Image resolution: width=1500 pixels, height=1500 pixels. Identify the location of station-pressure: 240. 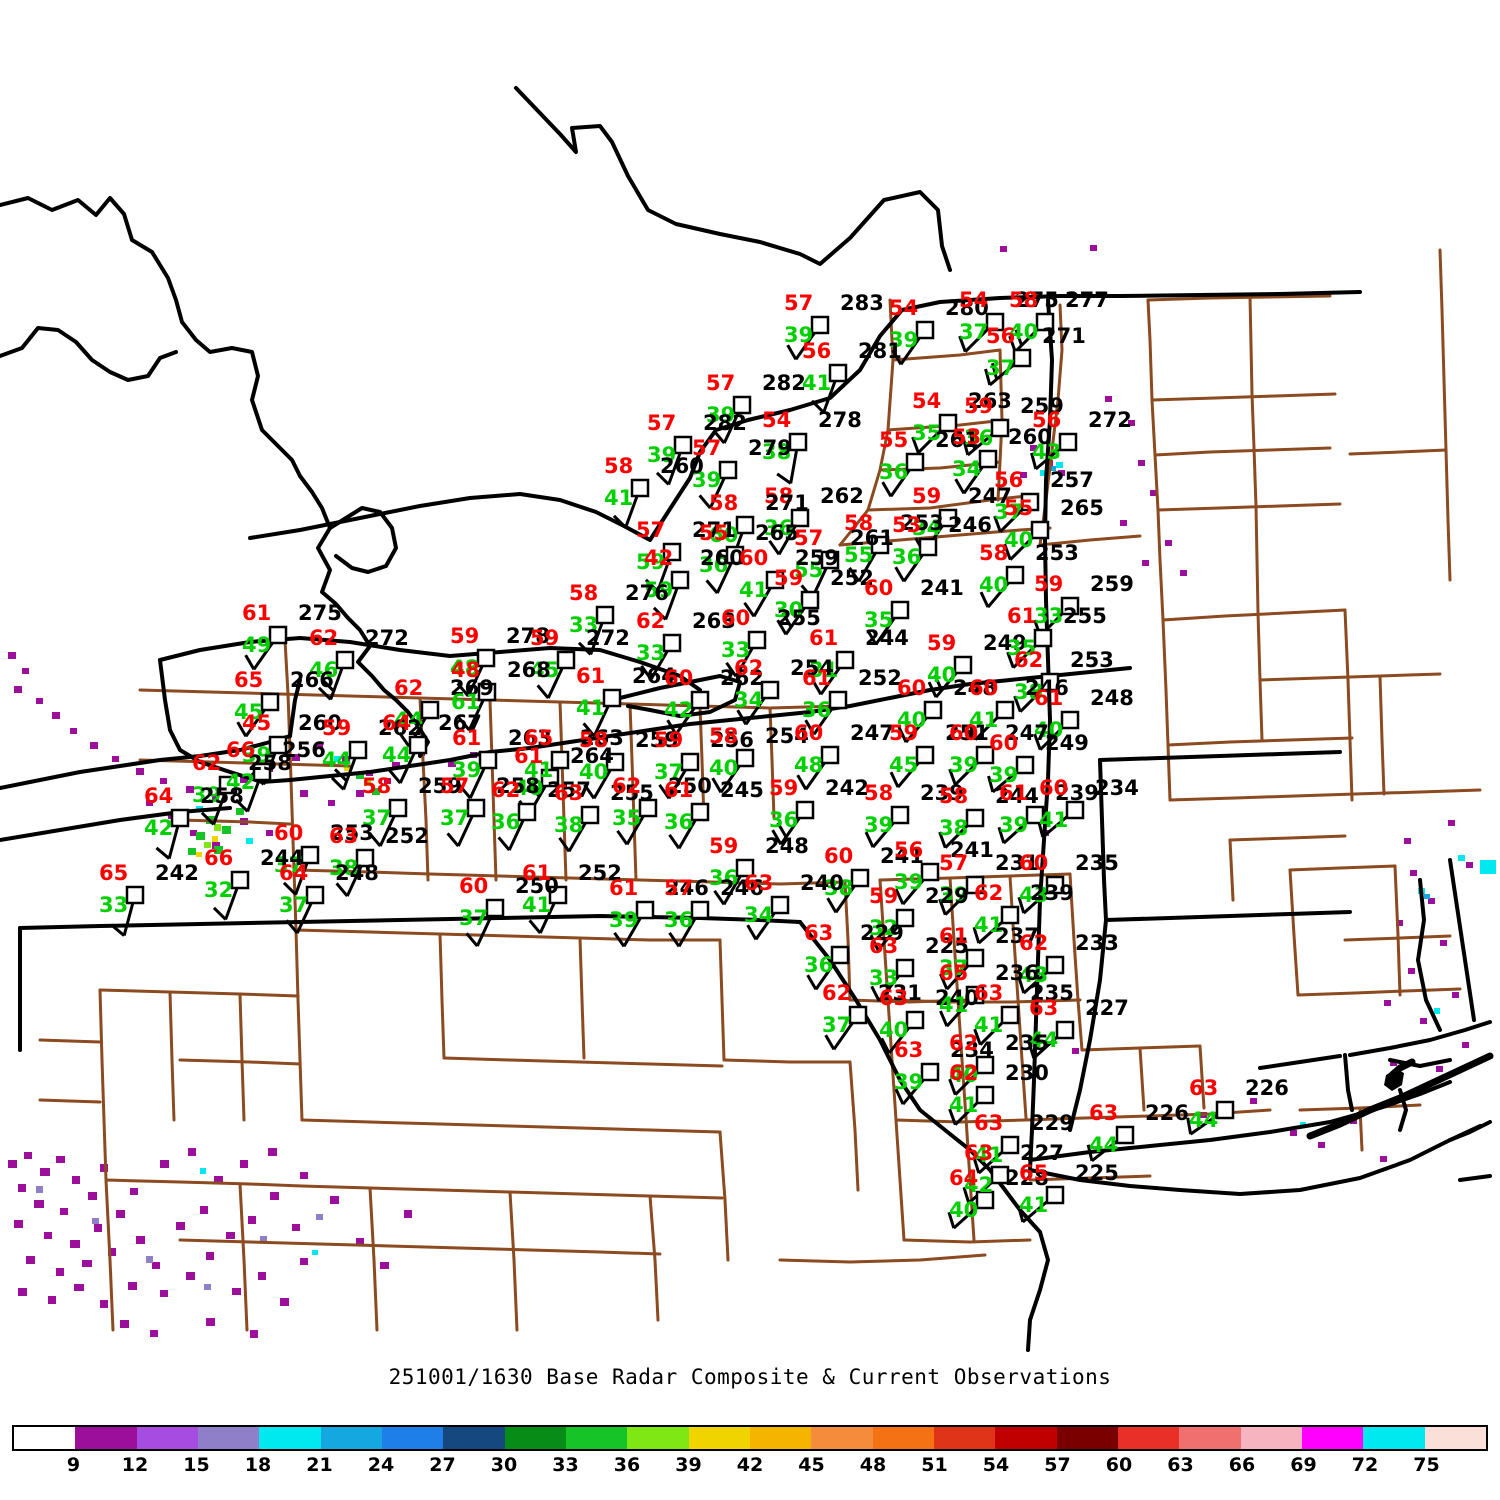
(957, 998).